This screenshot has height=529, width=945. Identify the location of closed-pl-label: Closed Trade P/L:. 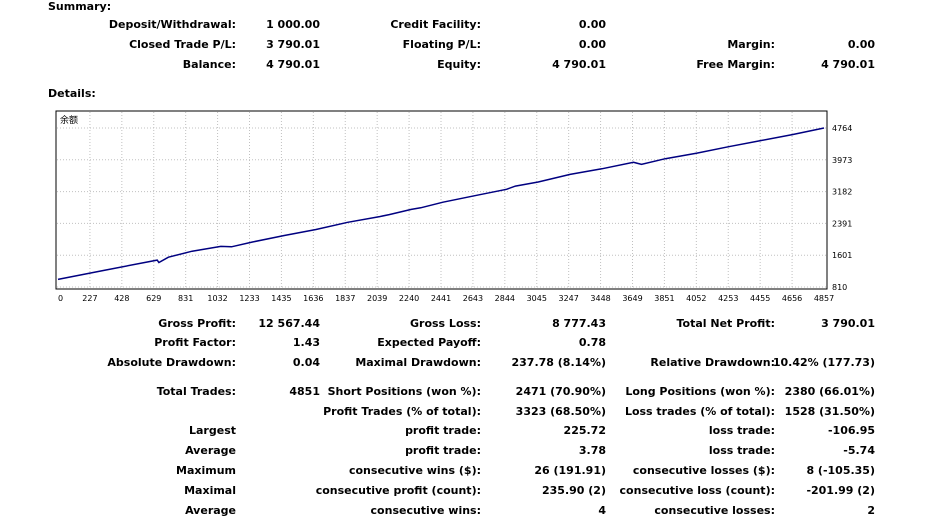
(182, 44).